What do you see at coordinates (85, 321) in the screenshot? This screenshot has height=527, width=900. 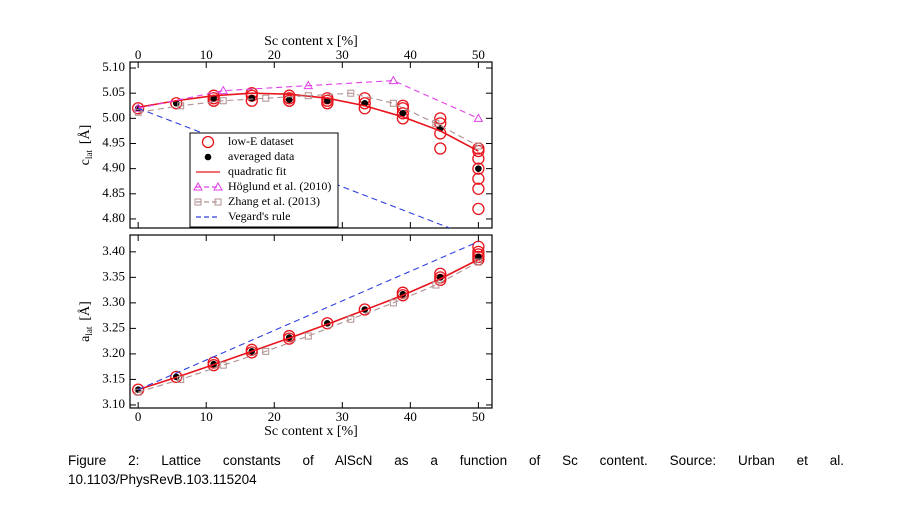 I see `y-axis-label: alat [Å]` at bounding box center [85, 321].